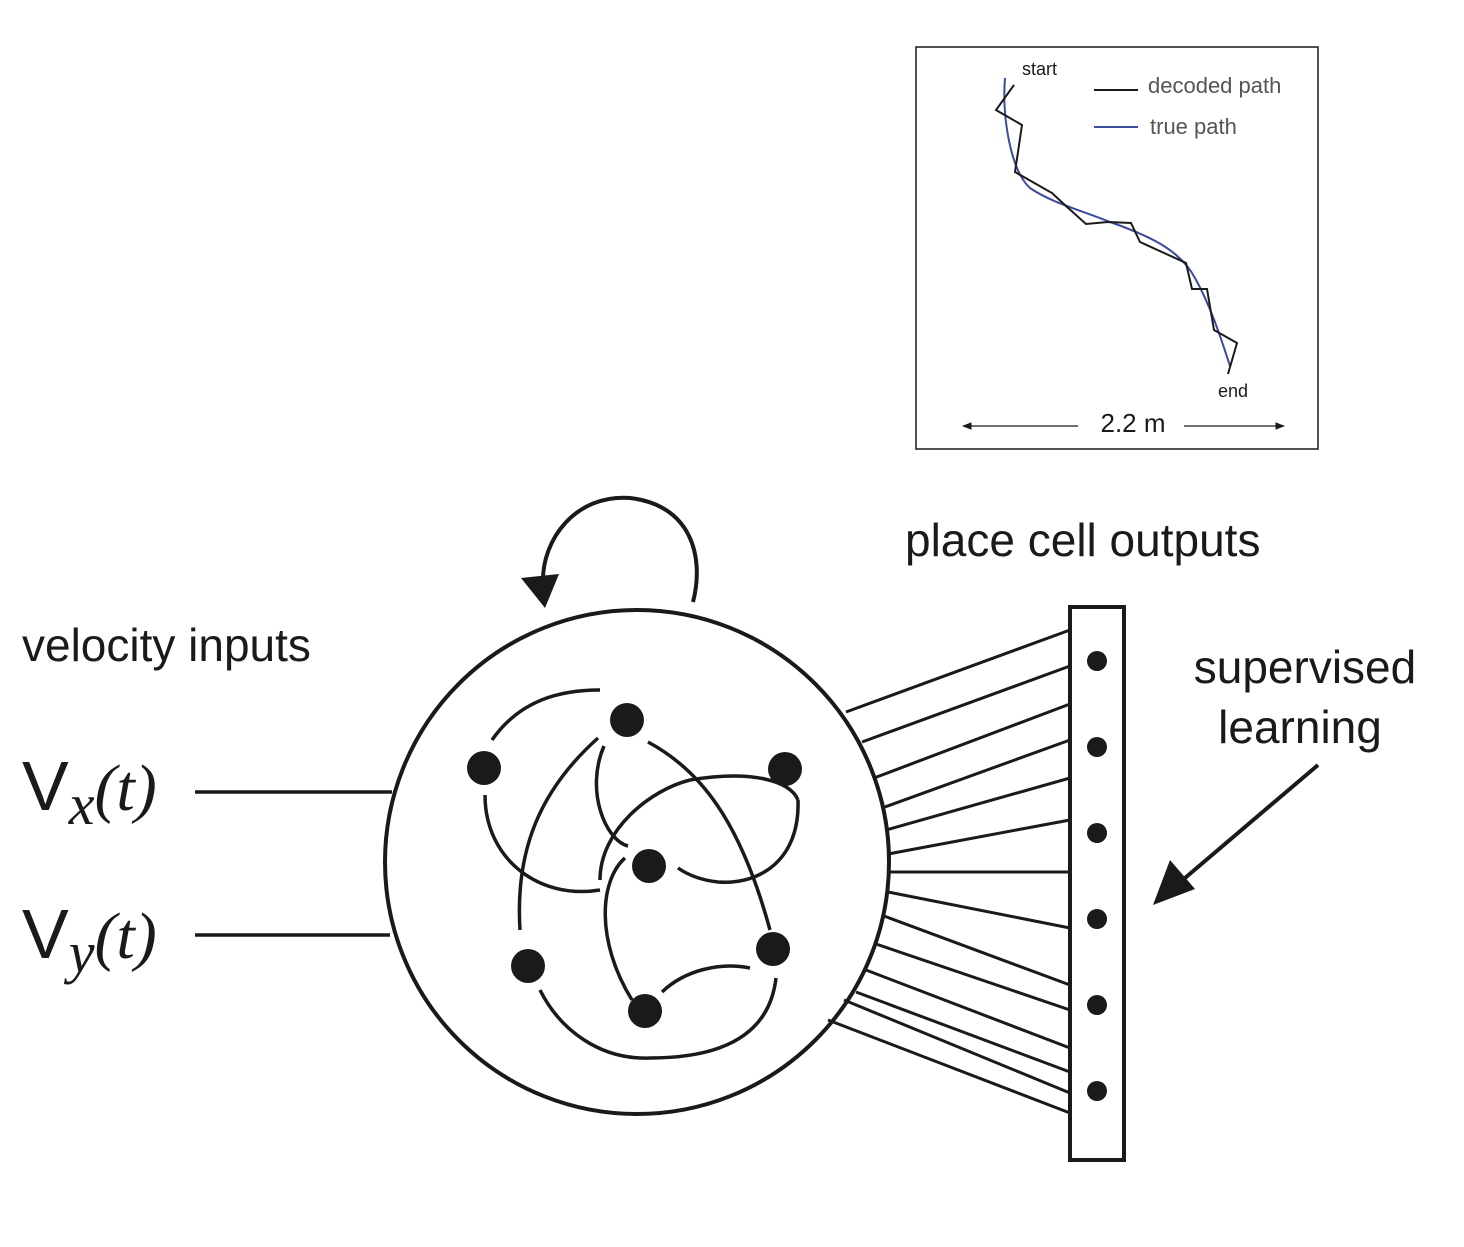 This screenshot has width=1464, height=1247. I want to click on supervision-arrowhead, so click(1174, 882).